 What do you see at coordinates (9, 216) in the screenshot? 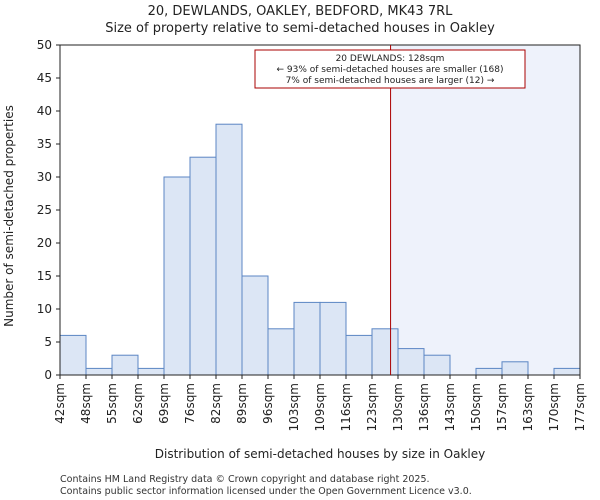
I see `y-axis-label: Number of semi-detached properties` at bounding box center [9, 216].